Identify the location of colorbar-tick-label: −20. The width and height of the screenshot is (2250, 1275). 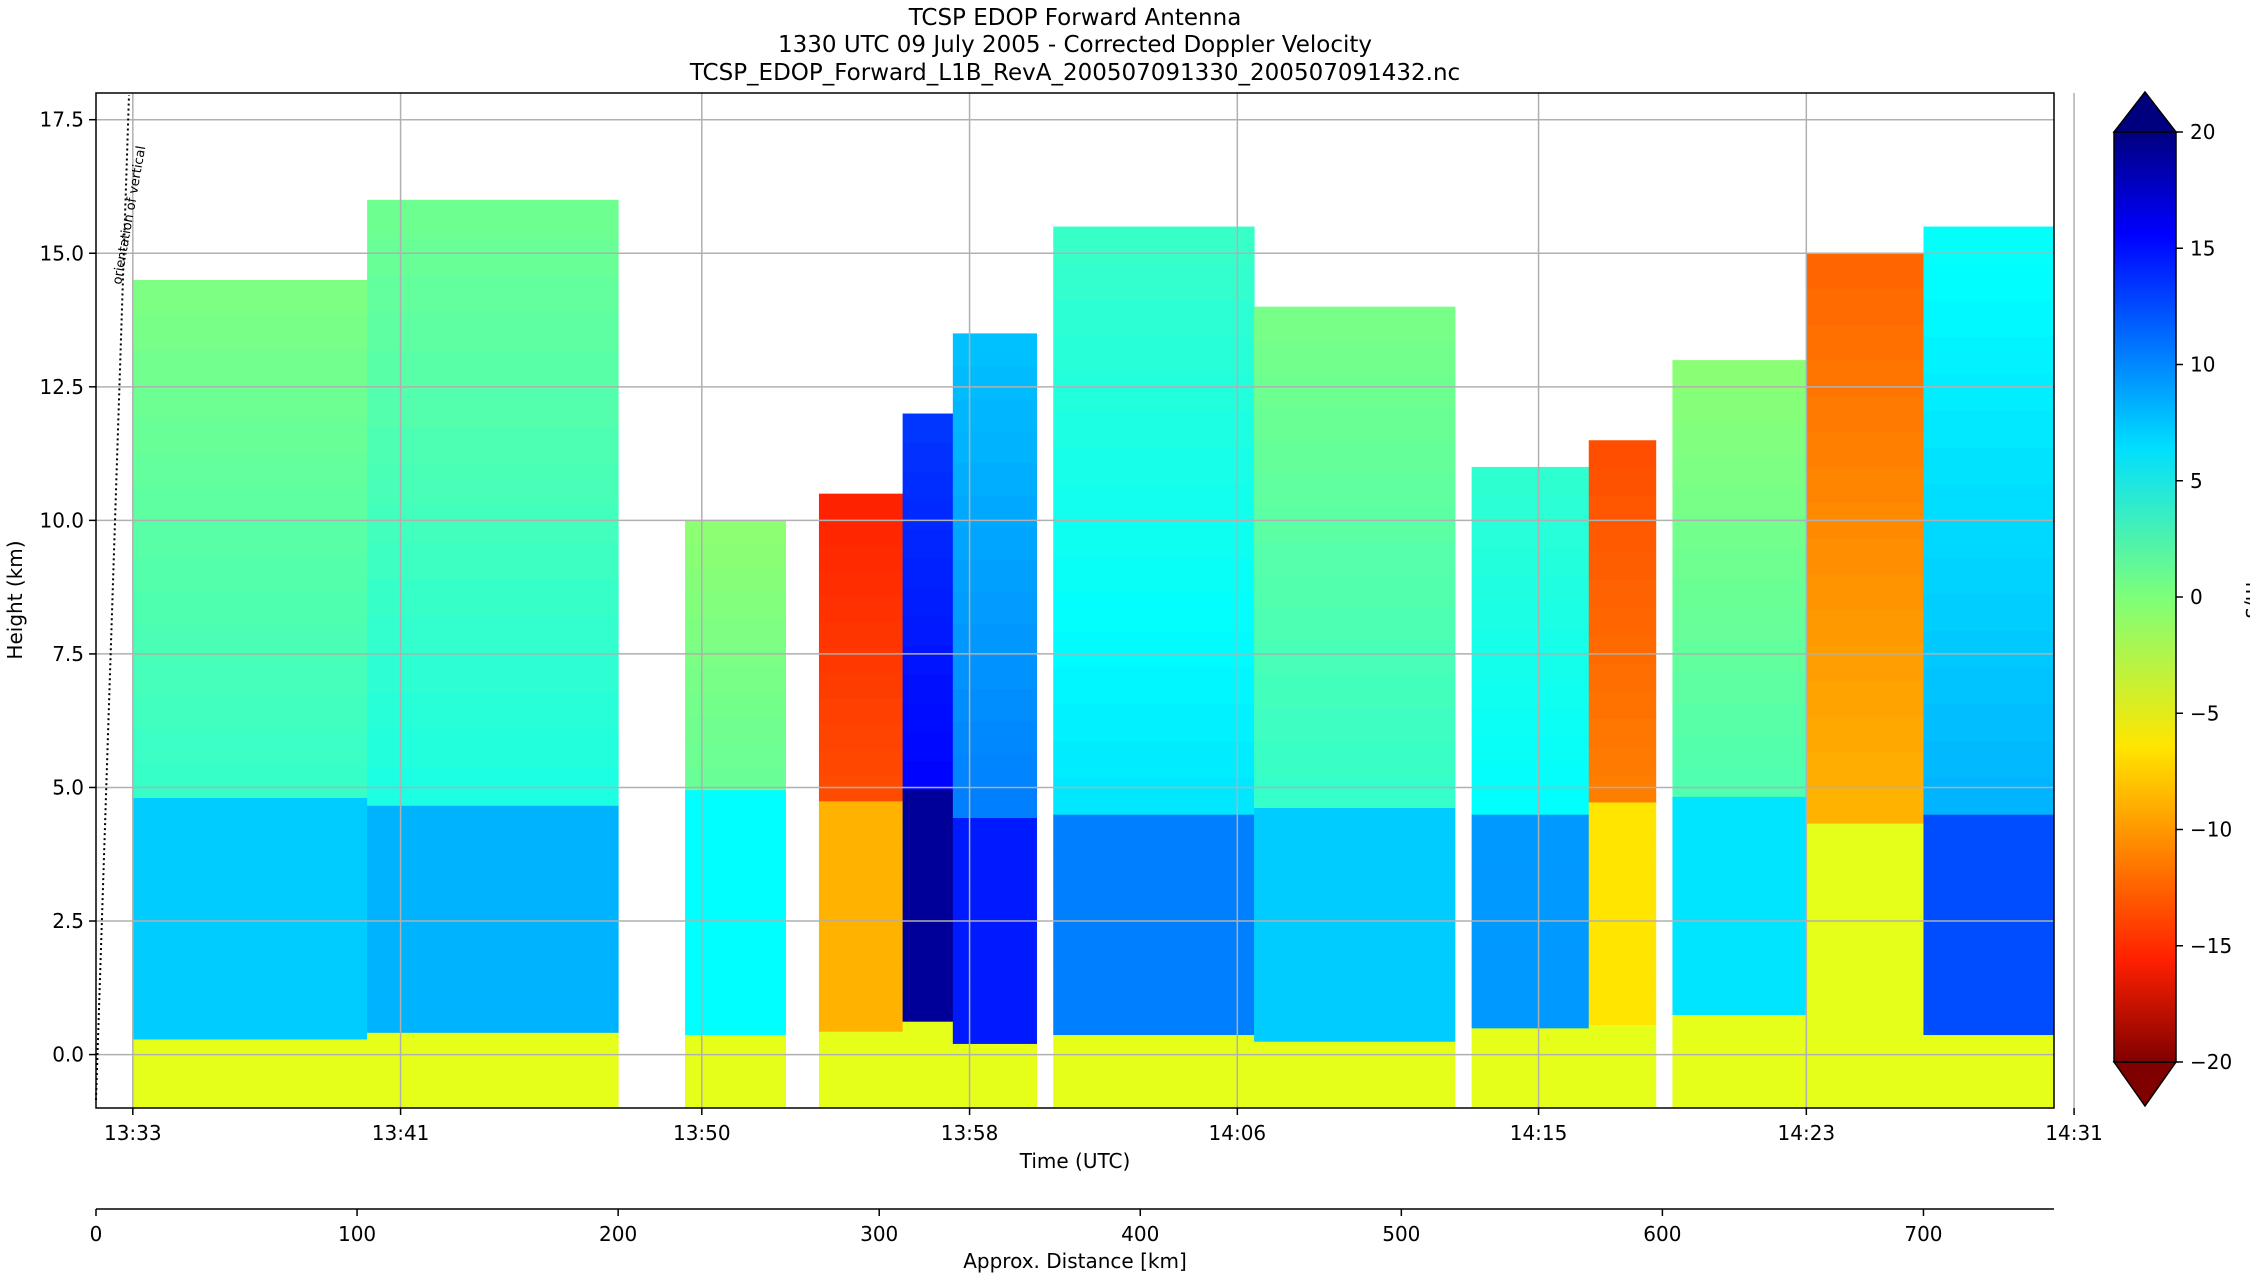
(2211, 1062).